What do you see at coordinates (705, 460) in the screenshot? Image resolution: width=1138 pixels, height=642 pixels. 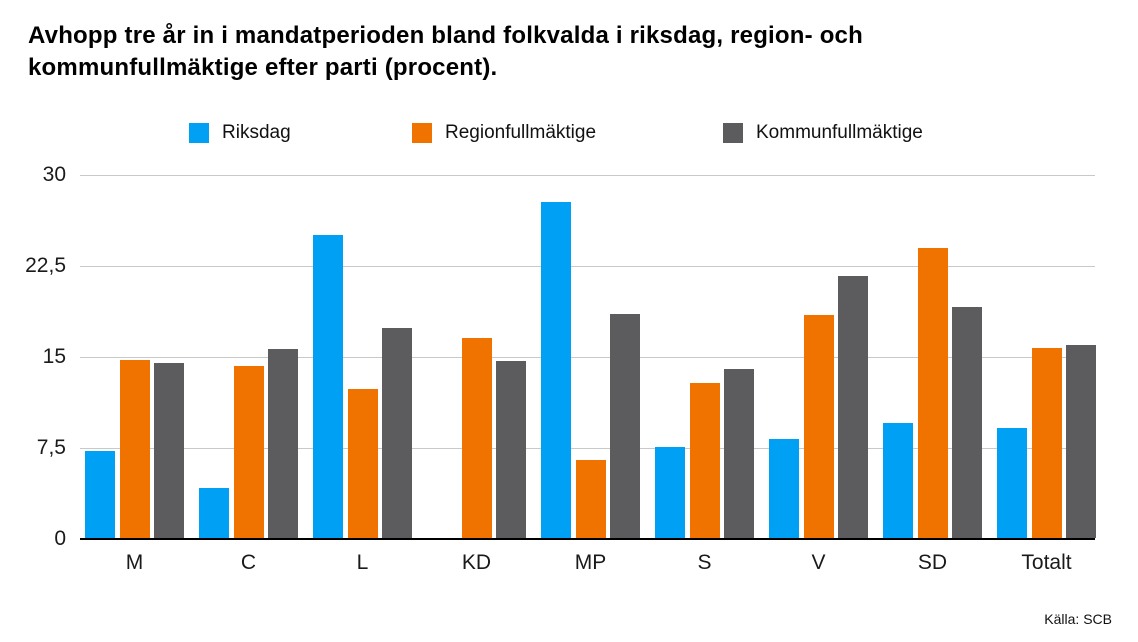 I see `bar-regionfullm-ktige-s` at bounding box center [705, 460].